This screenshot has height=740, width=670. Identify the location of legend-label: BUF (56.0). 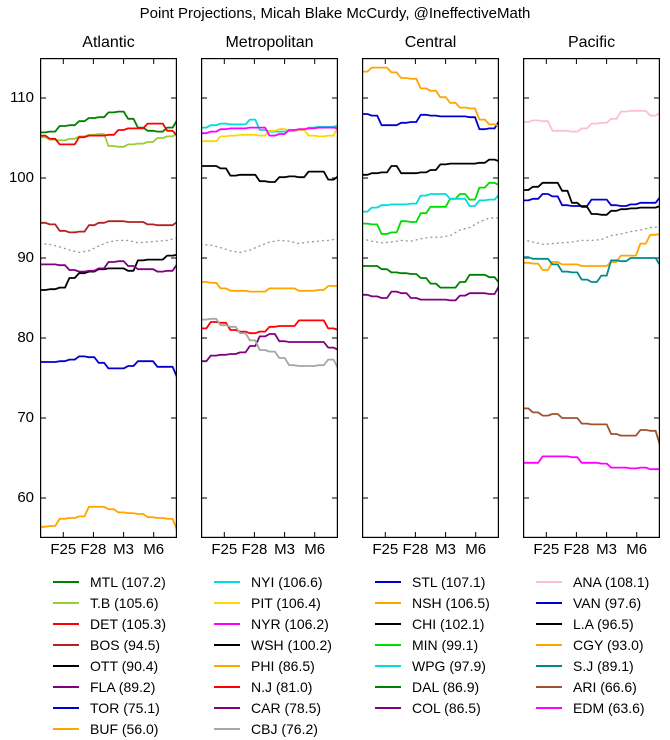
(124, 728).